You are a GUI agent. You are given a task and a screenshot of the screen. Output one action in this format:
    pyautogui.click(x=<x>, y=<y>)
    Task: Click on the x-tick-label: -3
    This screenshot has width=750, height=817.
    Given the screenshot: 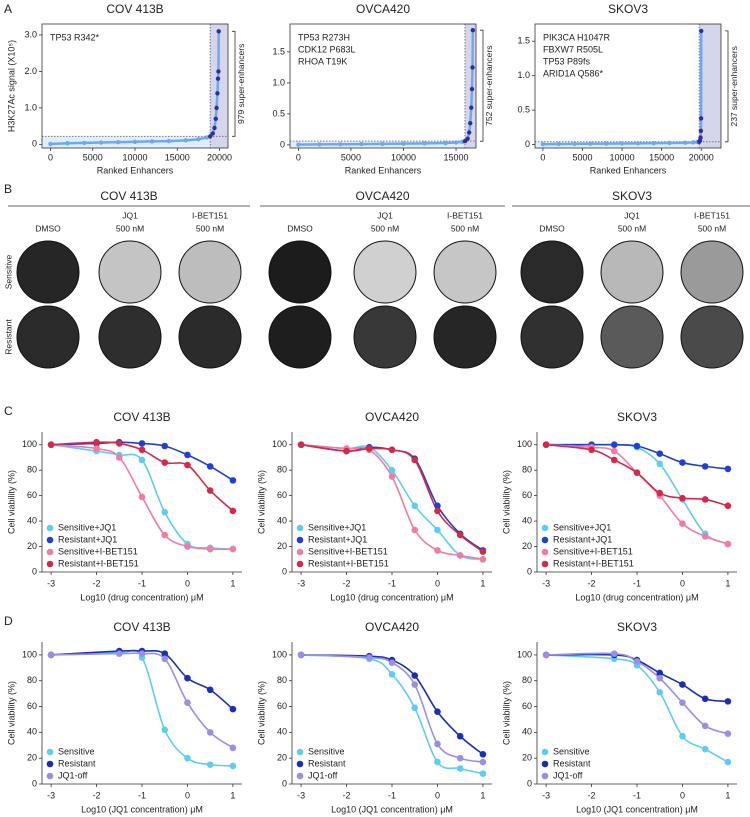 What is the action you would take?
    pyautogui.click(x=301, y=583)
    